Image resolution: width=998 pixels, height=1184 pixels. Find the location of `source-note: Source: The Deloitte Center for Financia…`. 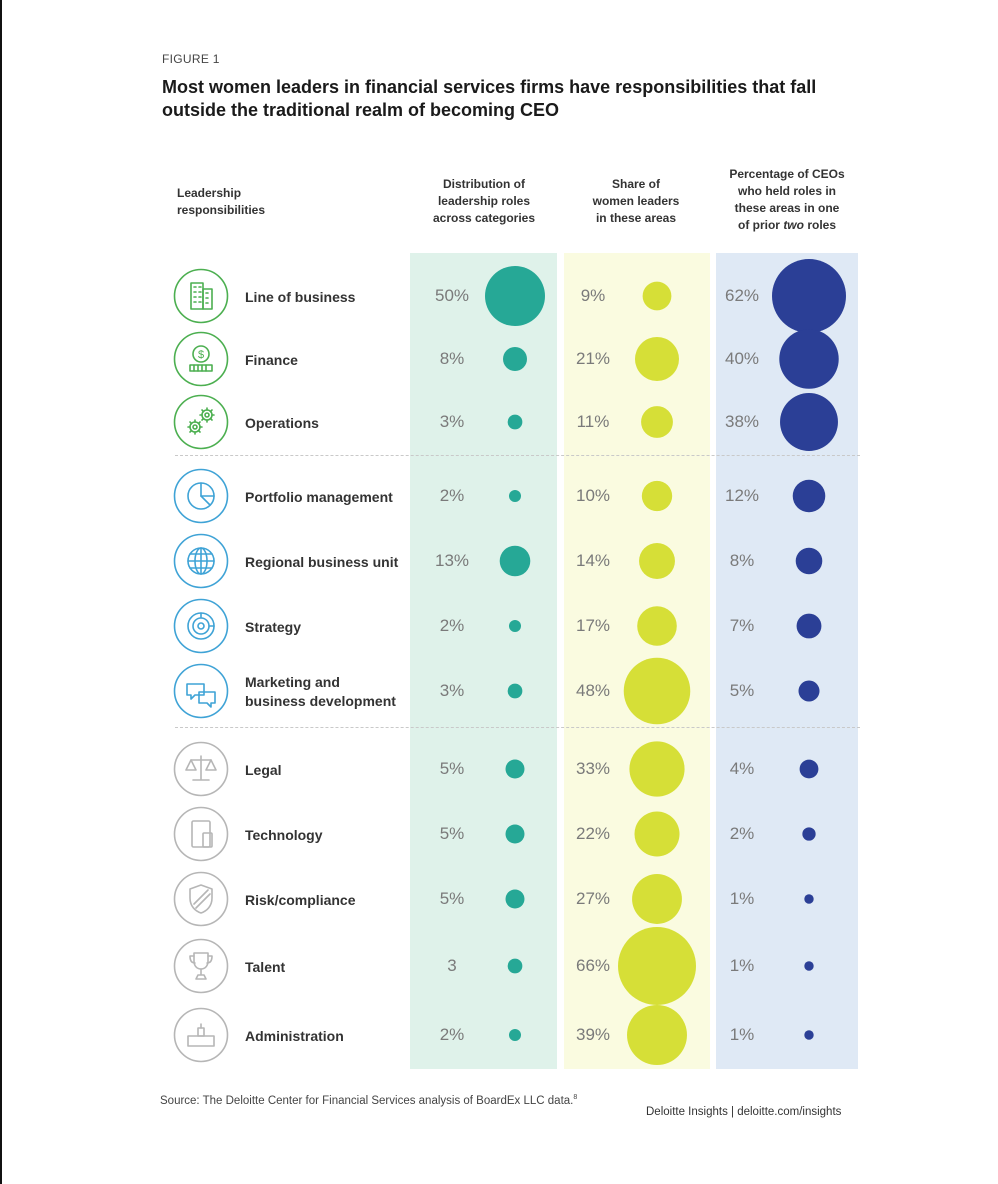

source-note: Source: The Deloitte Center for Financia… is located at coordinates (368, 1100).